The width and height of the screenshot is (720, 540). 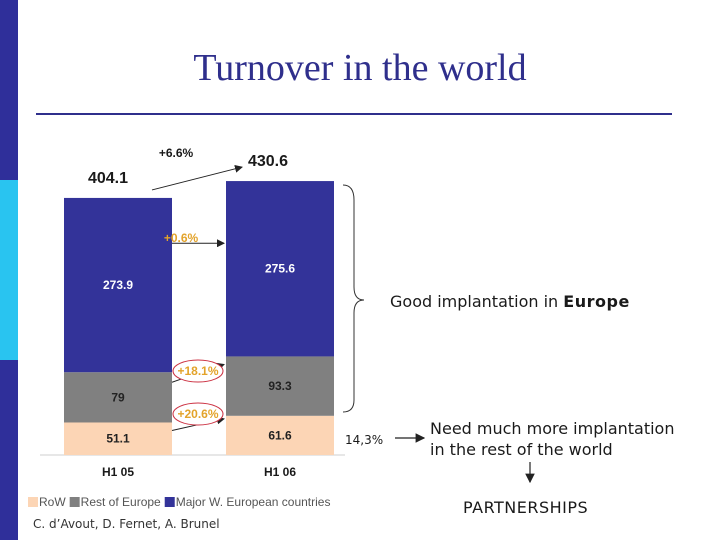 What do you see at coordinates (552, 428) in the screenshot?
I see `rest-note-line-1: Need much more implantation` at bounding box center [552, 428].